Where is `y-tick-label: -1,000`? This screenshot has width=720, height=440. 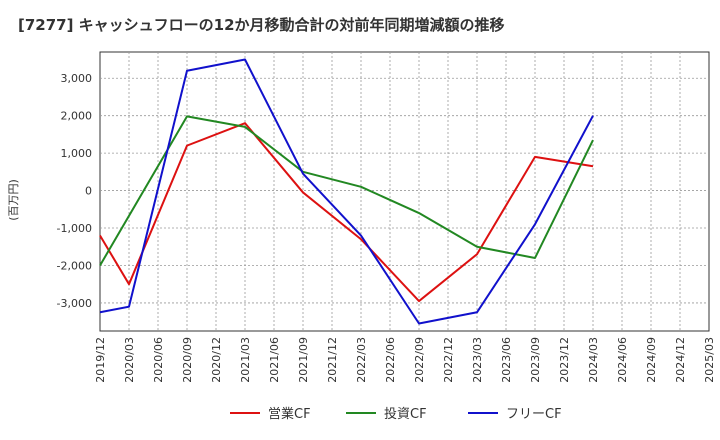
y-tick-label: -1,000 is located at coordinates (74, 228).